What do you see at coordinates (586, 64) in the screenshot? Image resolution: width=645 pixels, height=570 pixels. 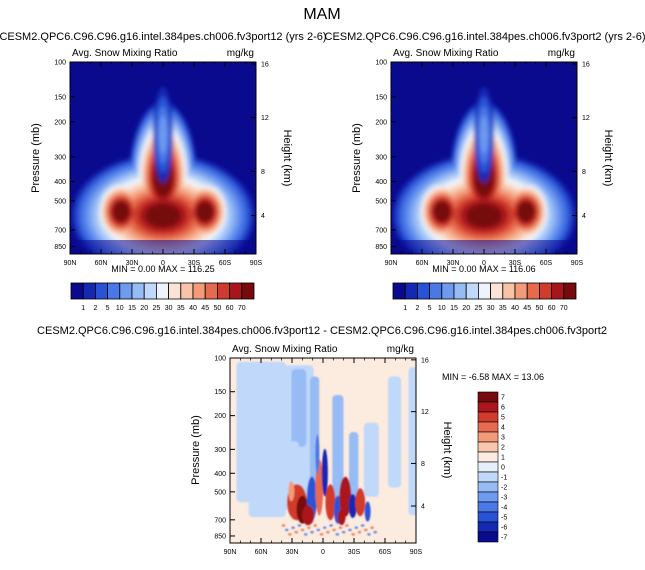 I see `y-right-tick-label: 16` at bounding box center [586, 64].